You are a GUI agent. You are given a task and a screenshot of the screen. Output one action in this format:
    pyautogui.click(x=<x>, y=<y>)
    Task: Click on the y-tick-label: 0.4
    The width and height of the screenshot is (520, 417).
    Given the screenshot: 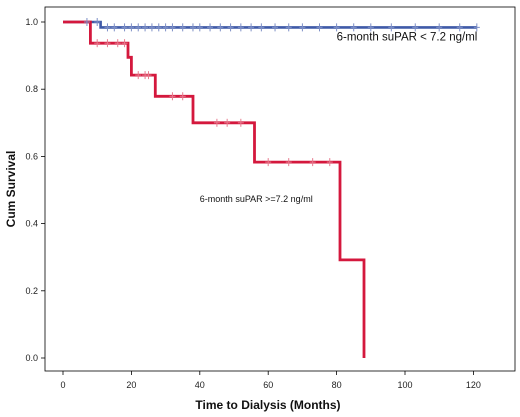 What is the action you would take?
    pyautogui.click(x=31, y=224)
    